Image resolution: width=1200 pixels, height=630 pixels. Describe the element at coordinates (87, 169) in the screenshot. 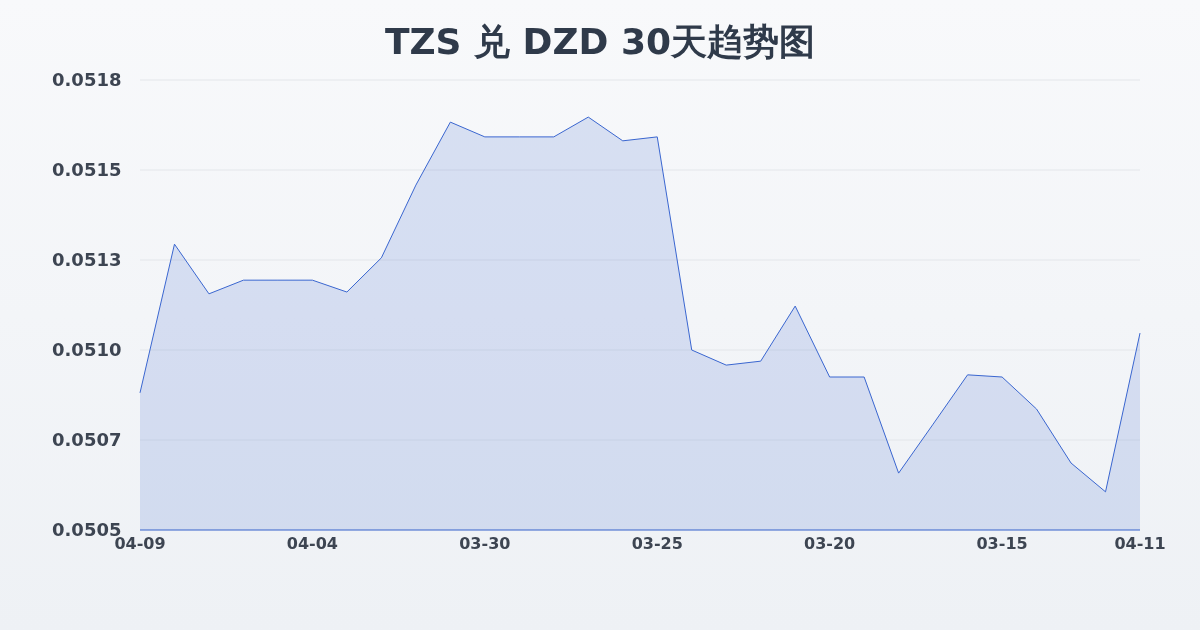

I see `y-tick-label: 0.0515` at that location.